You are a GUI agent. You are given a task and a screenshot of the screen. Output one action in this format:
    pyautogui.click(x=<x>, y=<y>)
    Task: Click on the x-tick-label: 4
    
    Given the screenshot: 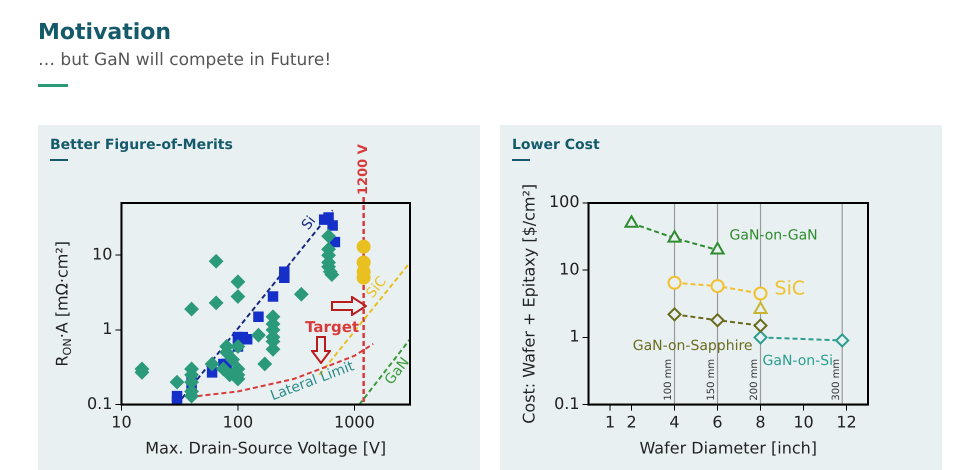 What is the action you would take?
    pyautogui.click(x=674, y=422)
    